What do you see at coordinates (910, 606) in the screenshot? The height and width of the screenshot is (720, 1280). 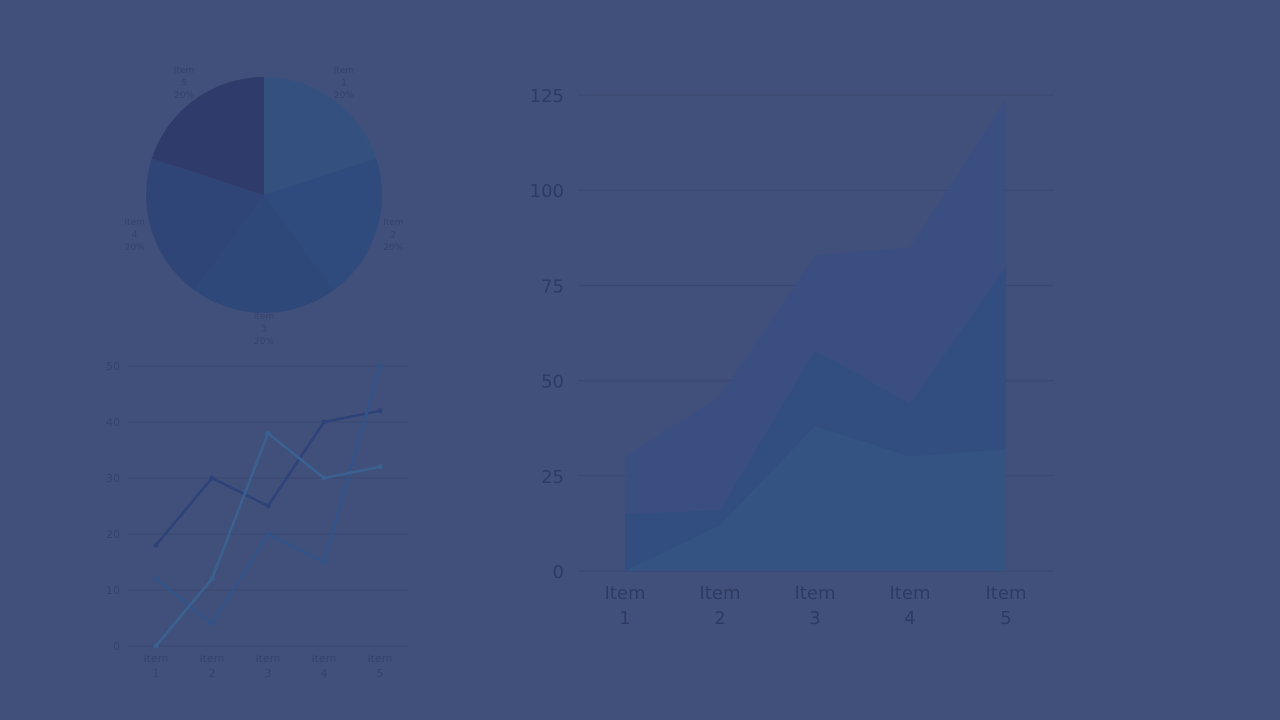 I see `area-x-tick-label: Item 4` at bounding box center [910, 606].